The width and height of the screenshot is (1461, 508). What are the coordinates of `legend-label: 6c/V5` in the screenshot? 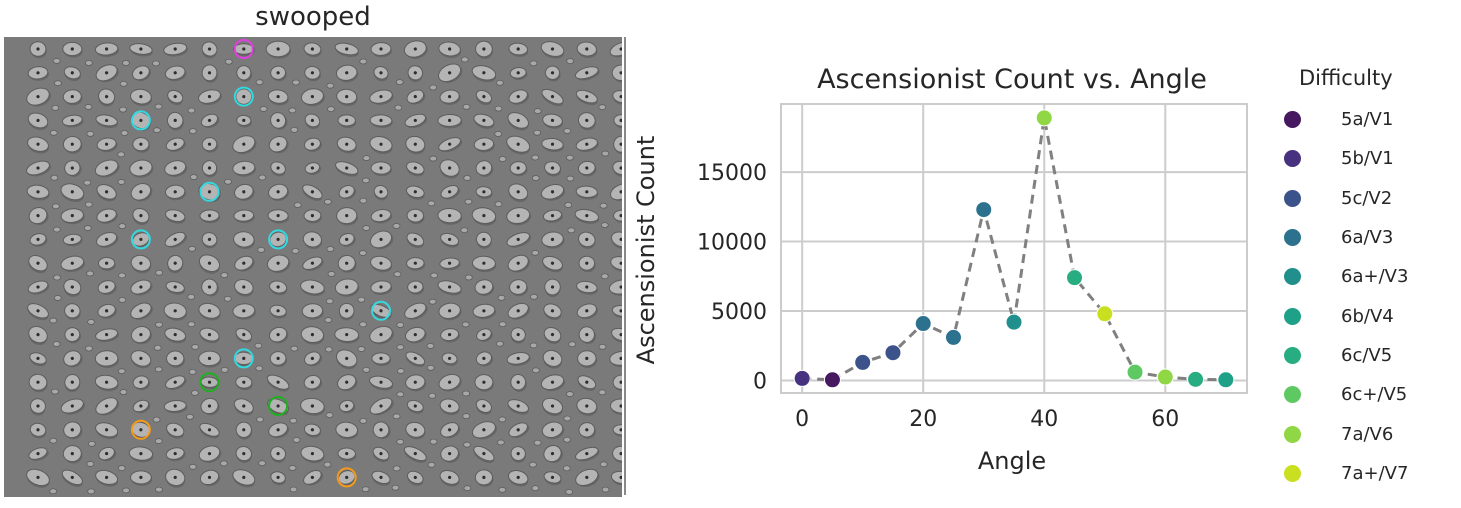 It's located at (1367, 355).